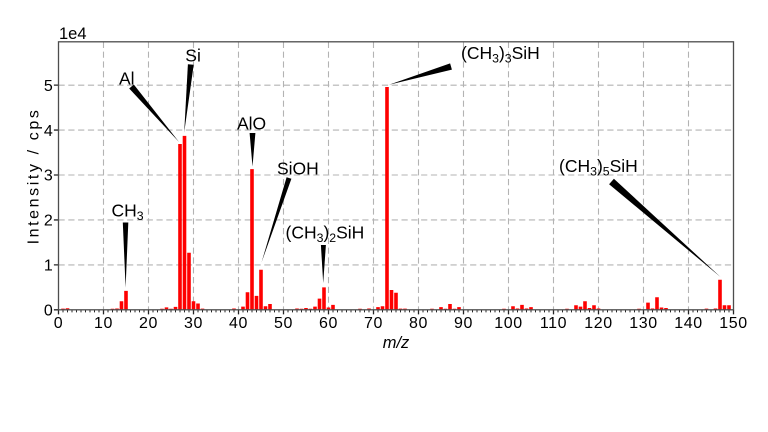 The width and height of the screenshot is (768, 432). I want to click on svg-text: 4, so click(48, 131).